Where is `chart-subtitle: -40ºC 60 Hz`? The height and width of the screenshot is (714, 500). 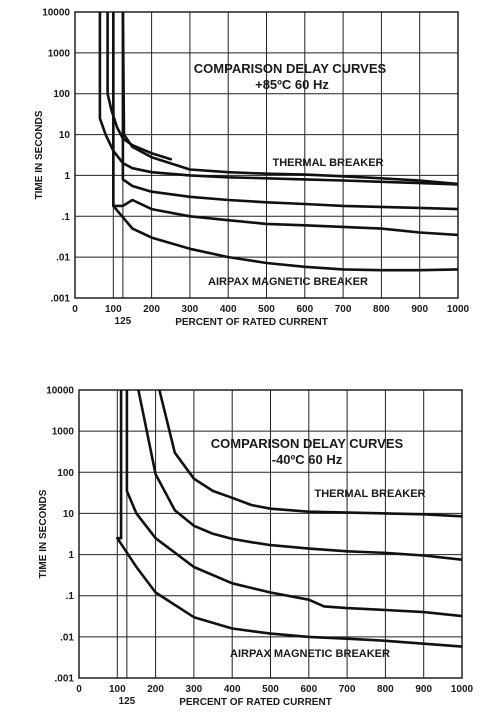
chart-subtitle: -40ºC 60 Hz is located at coordinates (307, 459).